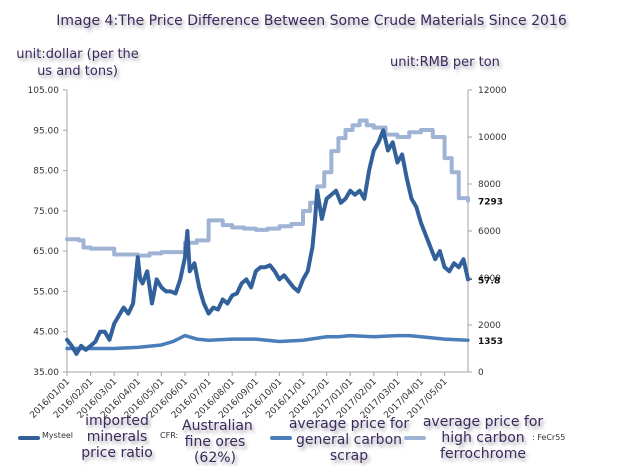  I want to click on left-y-tick-label: 45.00, so click(46, 333).